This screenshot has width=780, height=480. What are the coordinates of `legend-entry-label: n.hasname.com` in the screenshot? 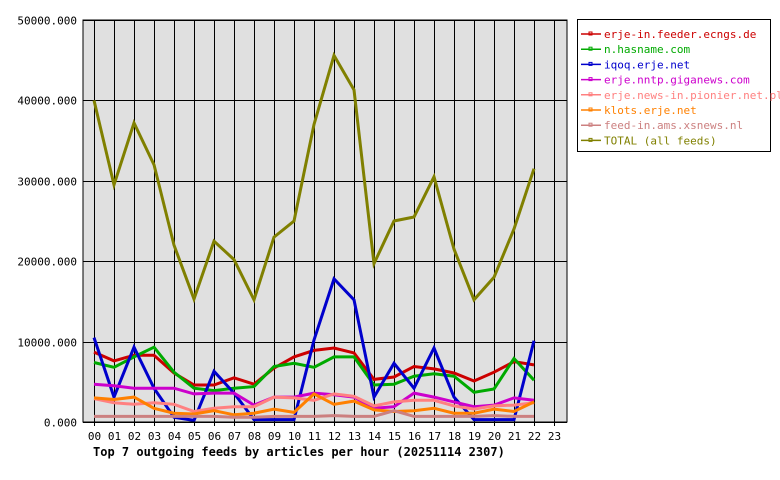 It's located at (647, 49).